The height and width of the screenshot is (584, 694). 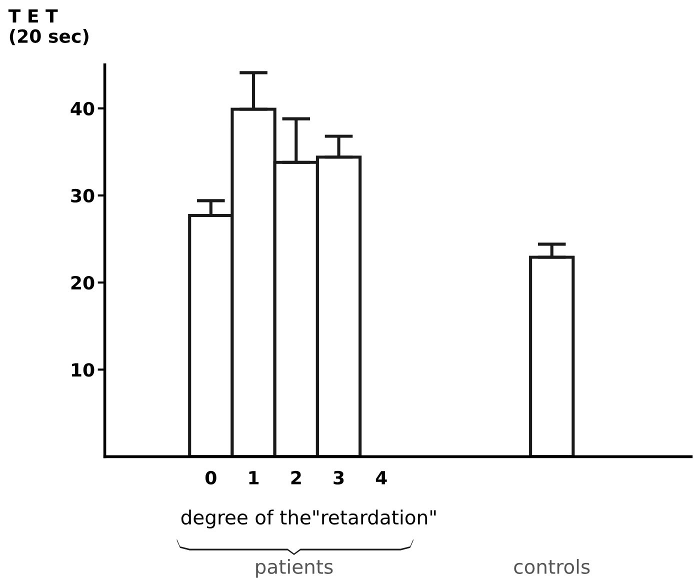 What do you see at coordinates (83, 370) in the screenshot?
I see `y-tick-label: 10` at bounding box center [83, 370].